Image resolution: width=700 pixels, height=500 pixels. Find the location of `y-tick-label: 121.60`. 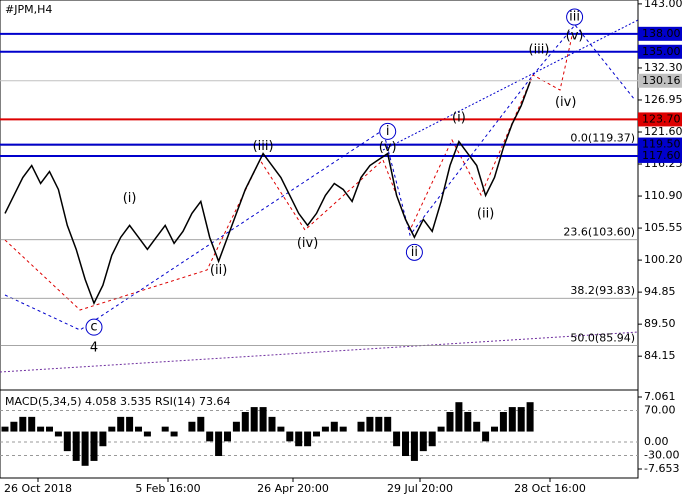

y-tick-label: 121.60 is located at coordinates (663, 131).